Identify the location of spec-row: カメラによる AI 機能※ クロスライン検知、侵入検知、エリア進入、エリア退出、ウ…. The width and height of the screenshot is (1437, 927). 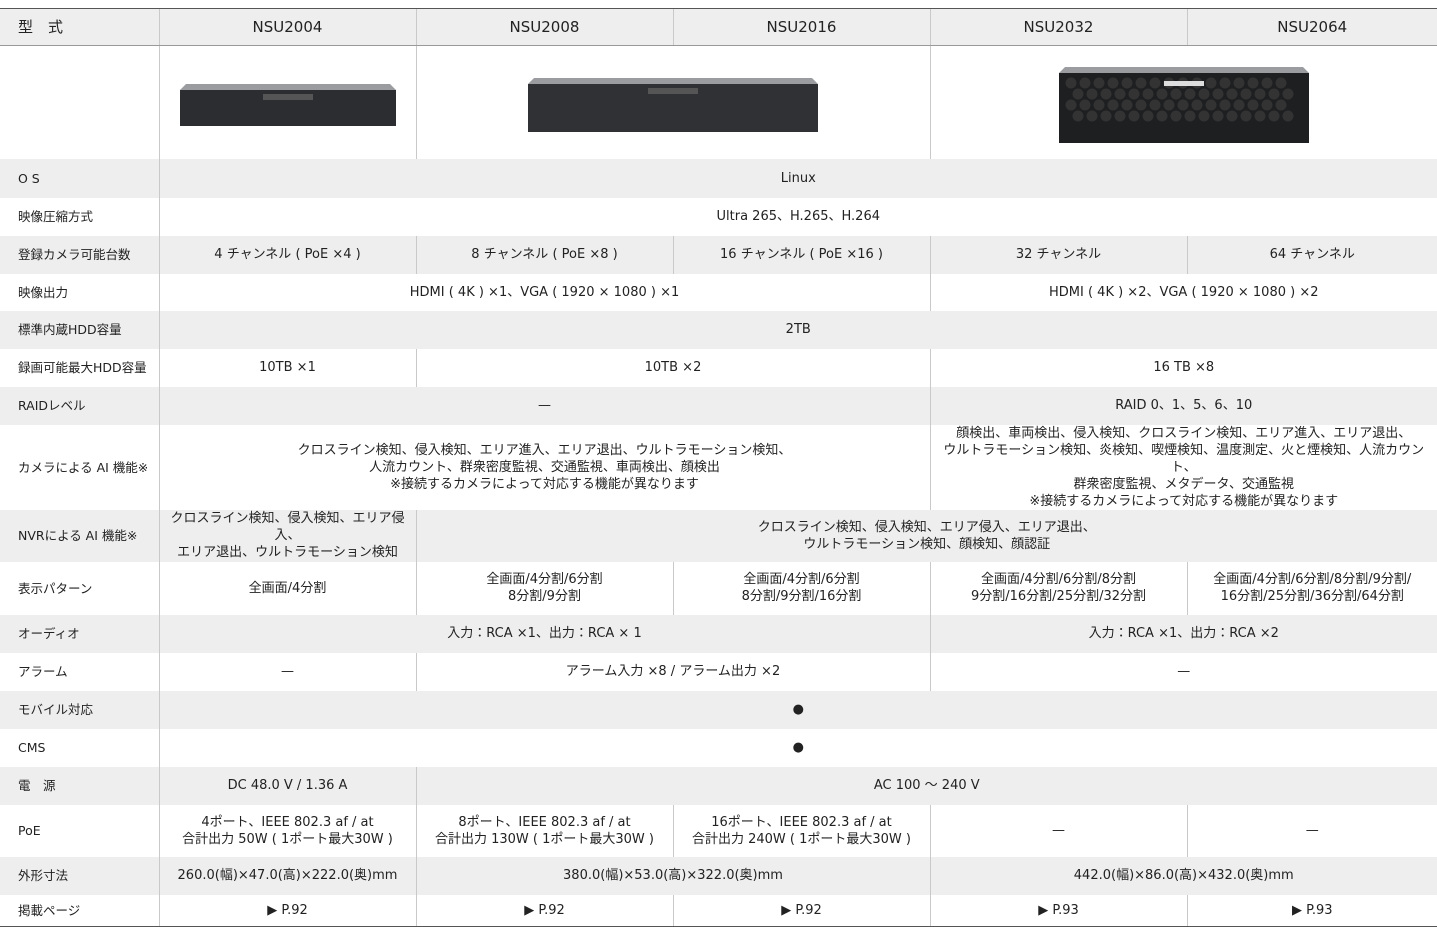
(718, 467).